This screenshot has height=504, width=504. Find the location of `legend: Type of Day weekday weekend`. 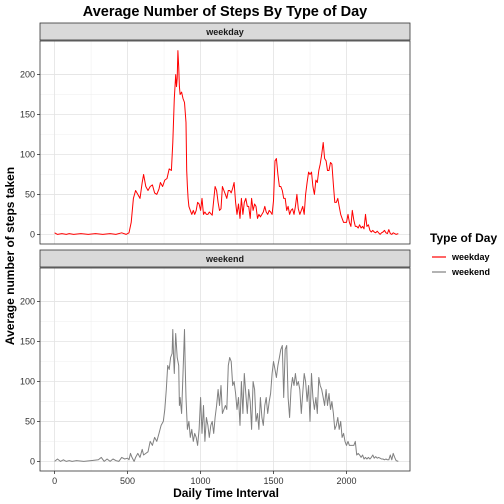

legend: Type of Day weekday weekend is located at coordinates (463, 254).